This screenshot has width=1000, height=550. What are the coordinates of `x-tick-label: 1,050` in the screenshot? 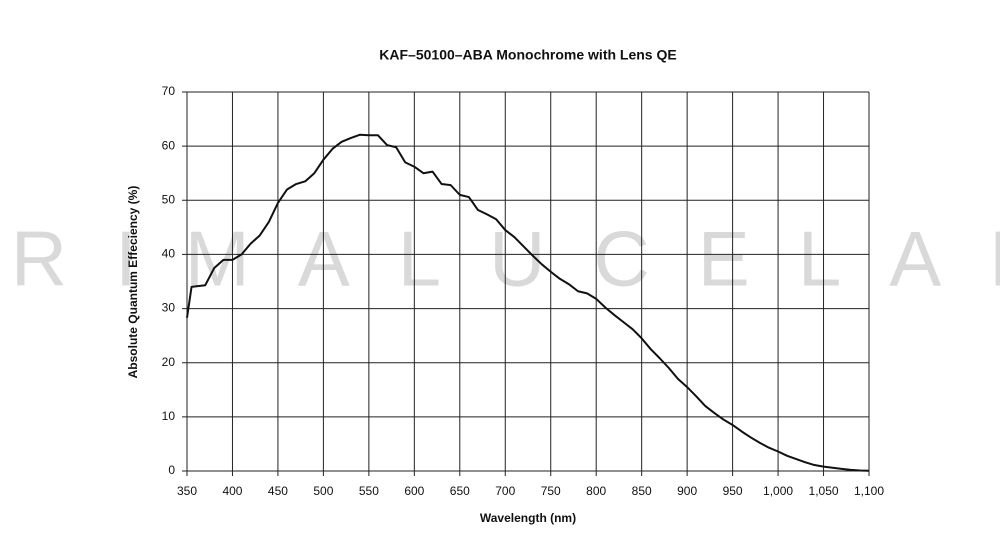 It's located at (824, 491).